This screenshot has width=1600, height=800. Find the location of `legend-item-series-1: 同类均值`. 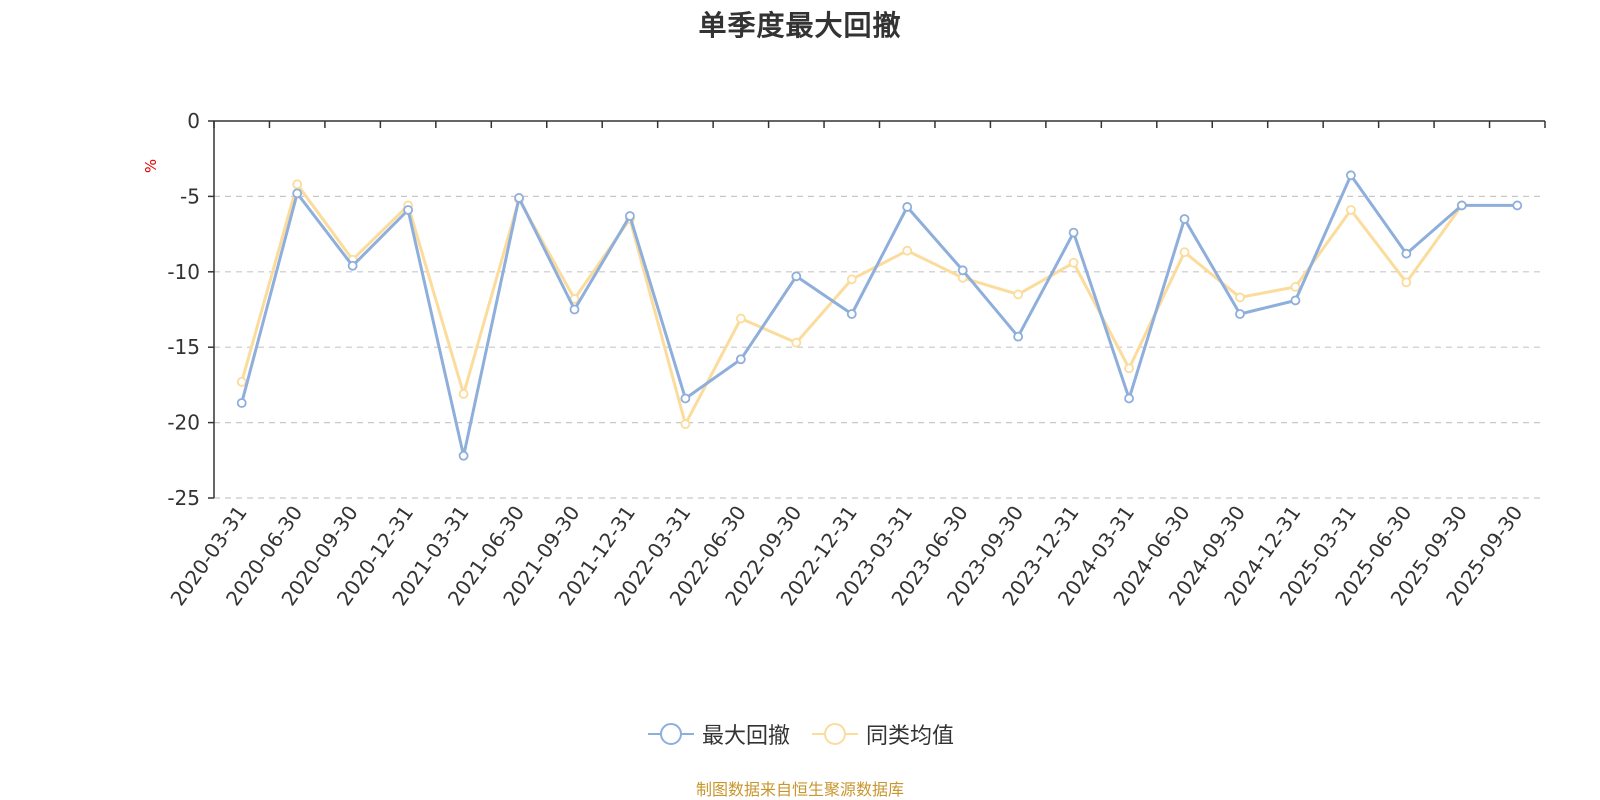

legend-item-series-1: 同类均值 is located at coordinates (882, 734).